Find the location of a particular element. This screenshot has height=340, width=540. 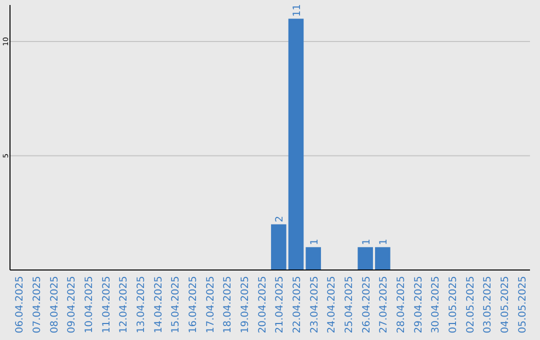

x-tick-label: 15.04.2025 is located at coordinates (176, 305).